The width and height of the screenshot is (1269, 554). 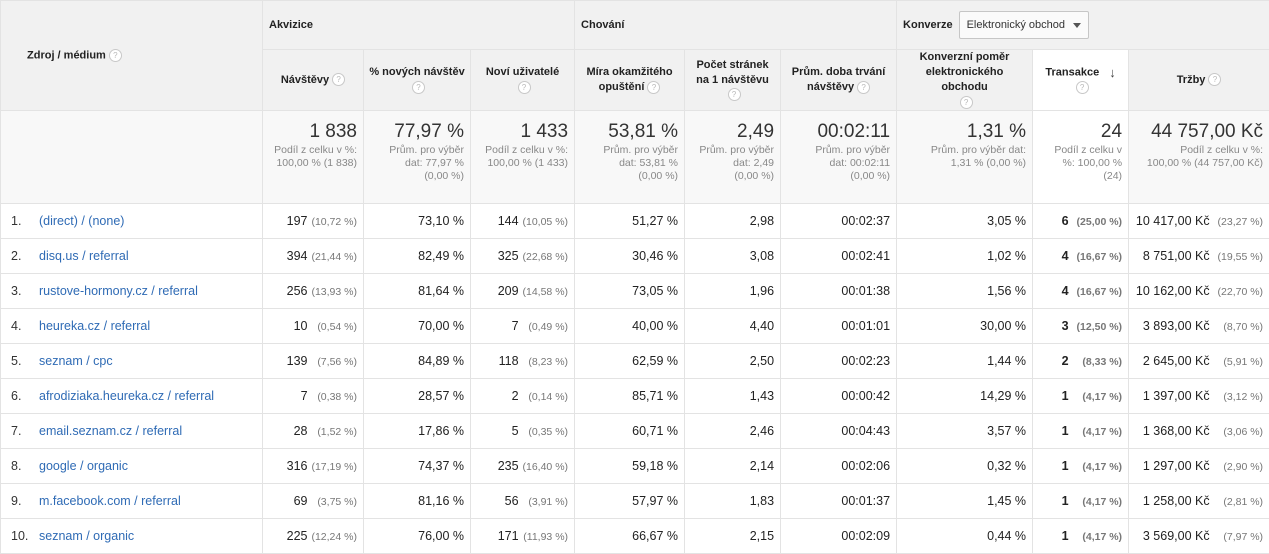 I want to click on conversion-rate-cell: 1,02 %, so click(x=965, y=256).